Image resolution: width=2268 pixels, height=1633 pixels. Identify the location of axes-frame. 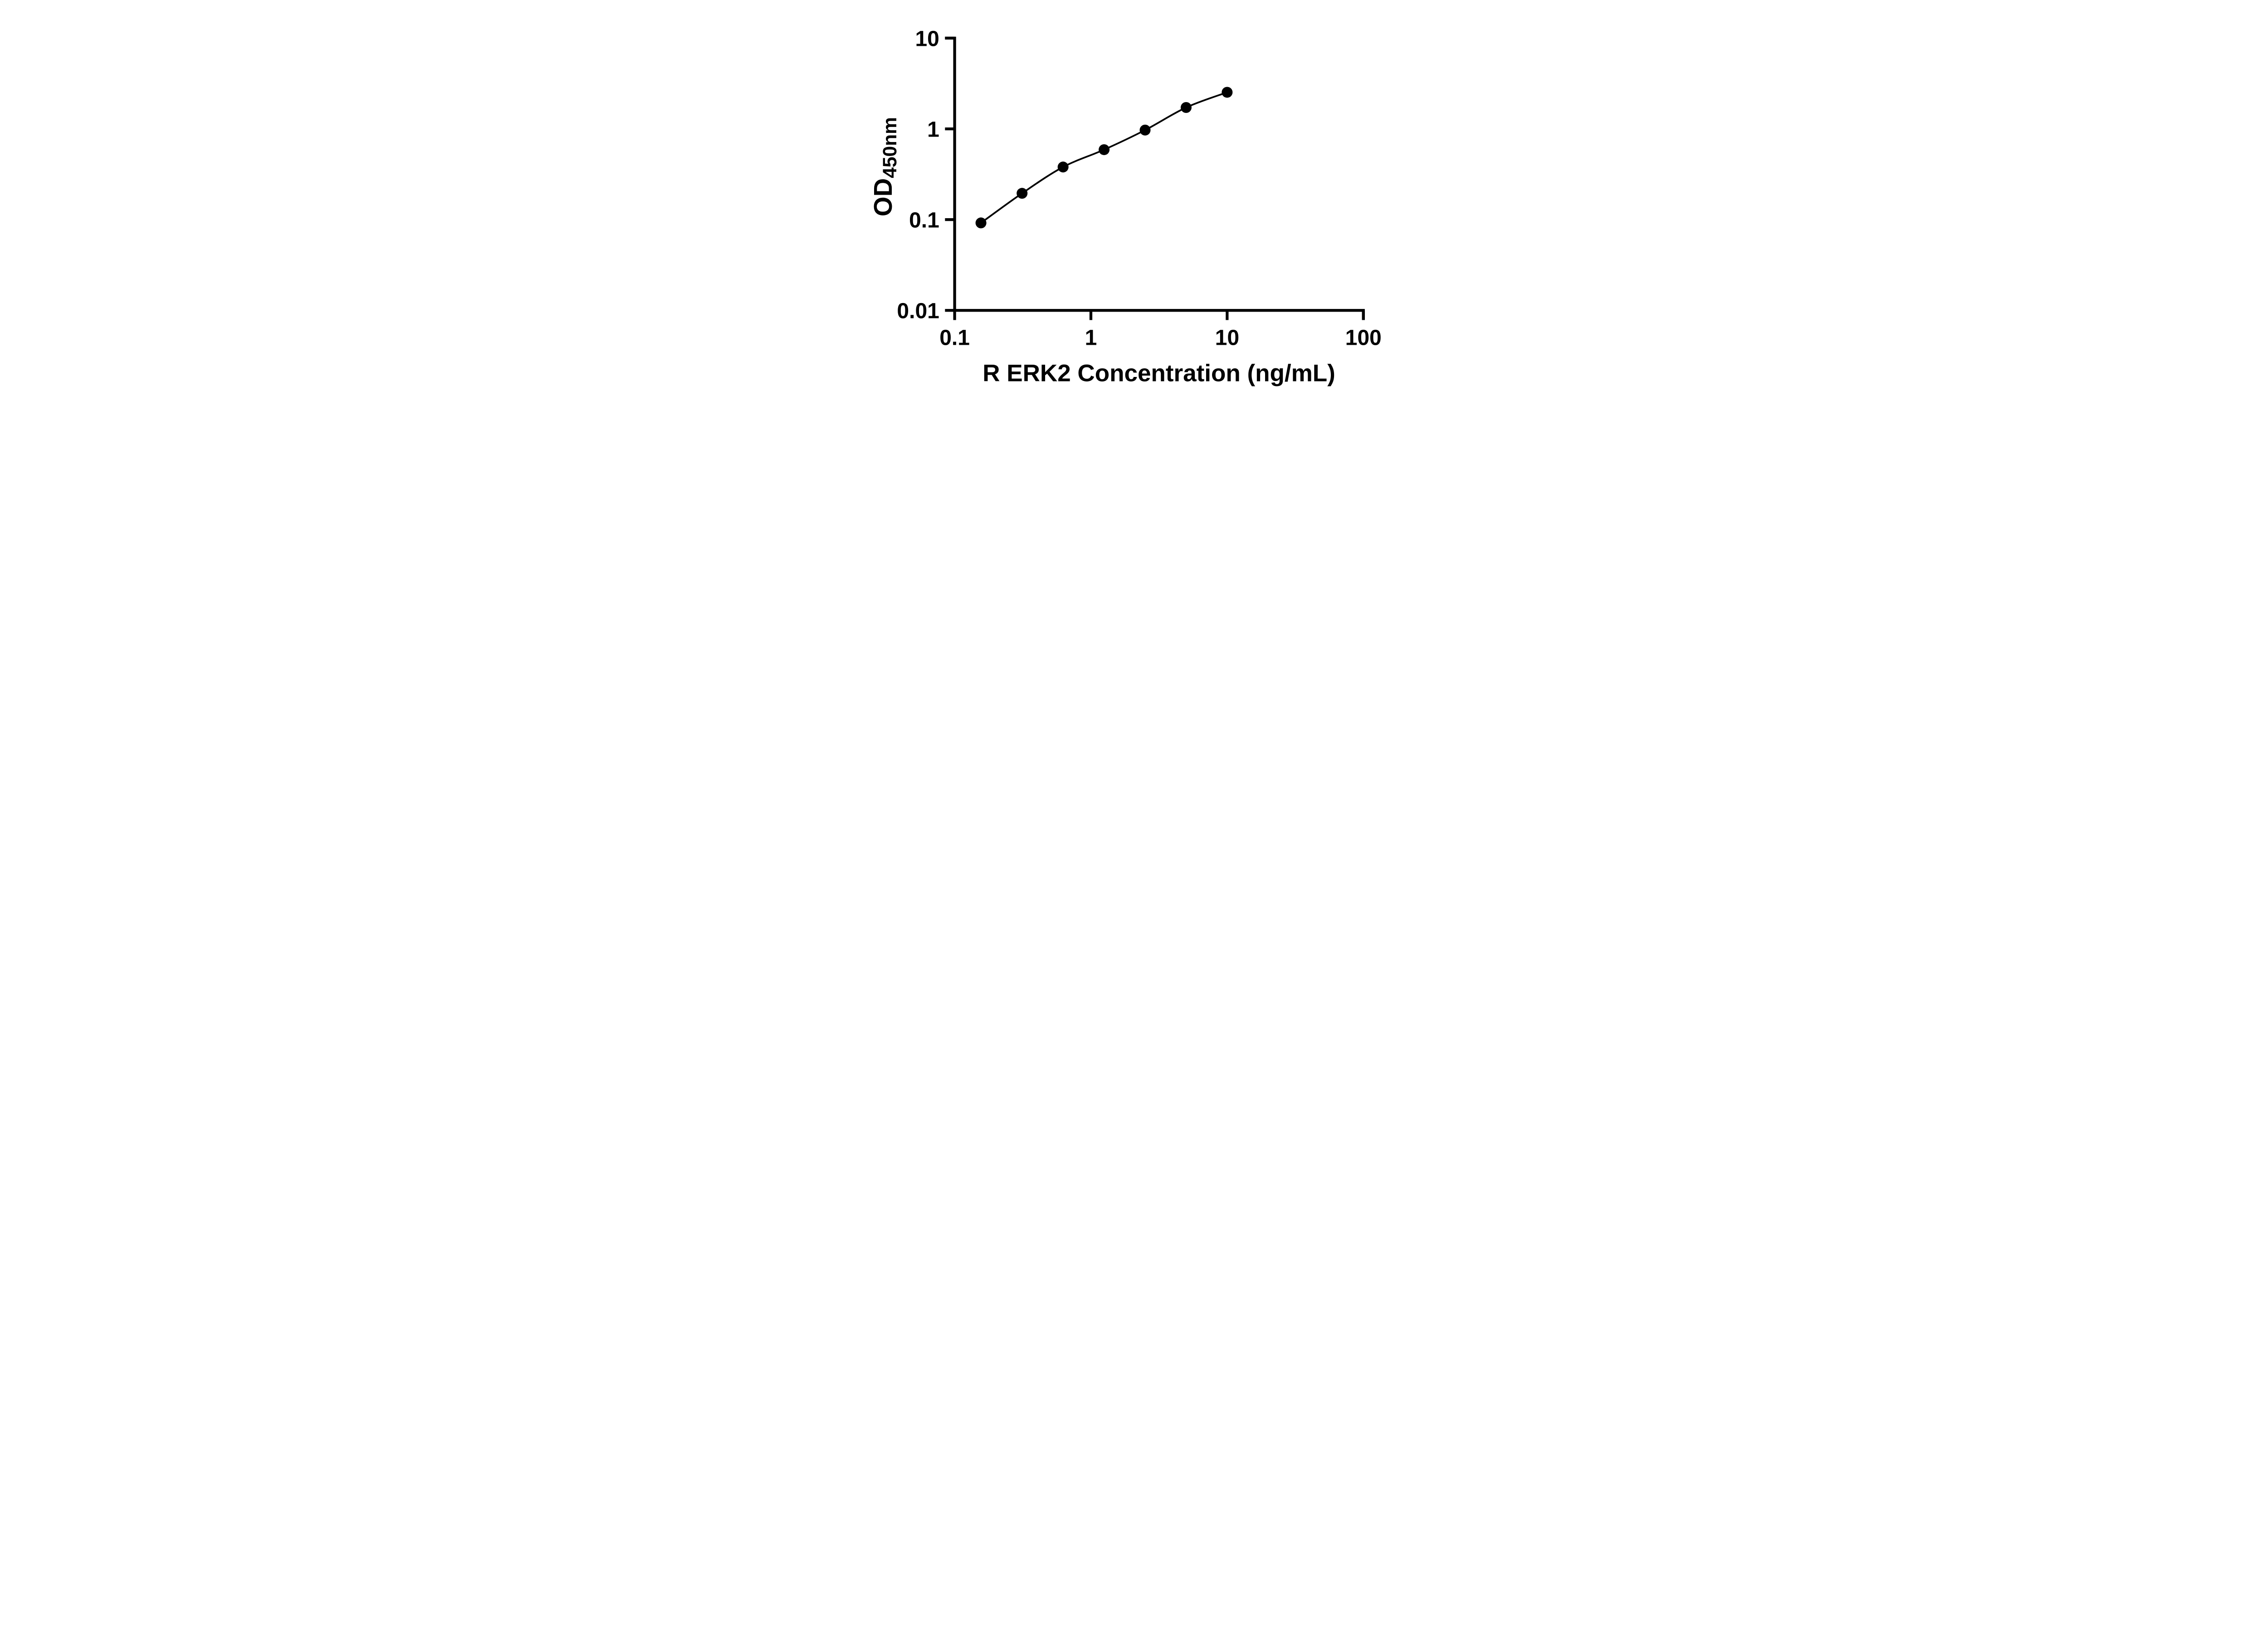
(1155, 178).